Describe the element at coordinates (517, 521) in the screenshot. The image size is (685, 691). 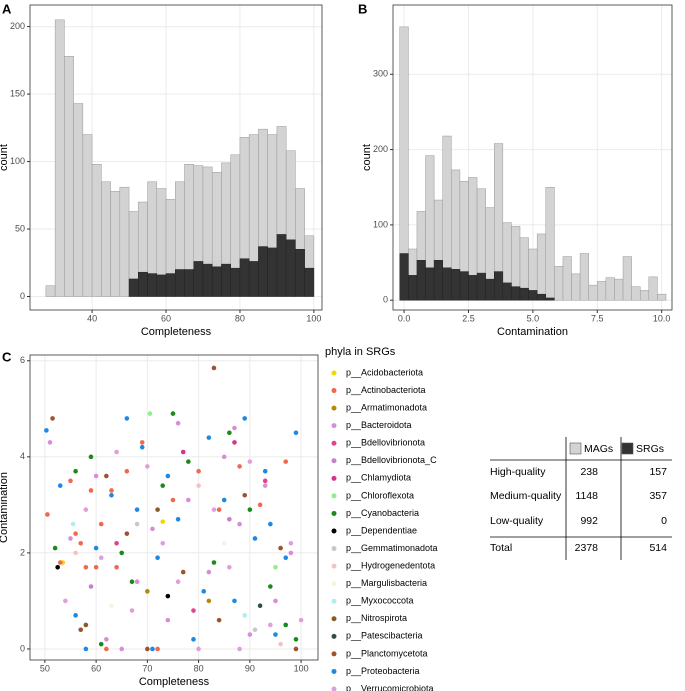
I see `row-label: Low-quality` at that location.